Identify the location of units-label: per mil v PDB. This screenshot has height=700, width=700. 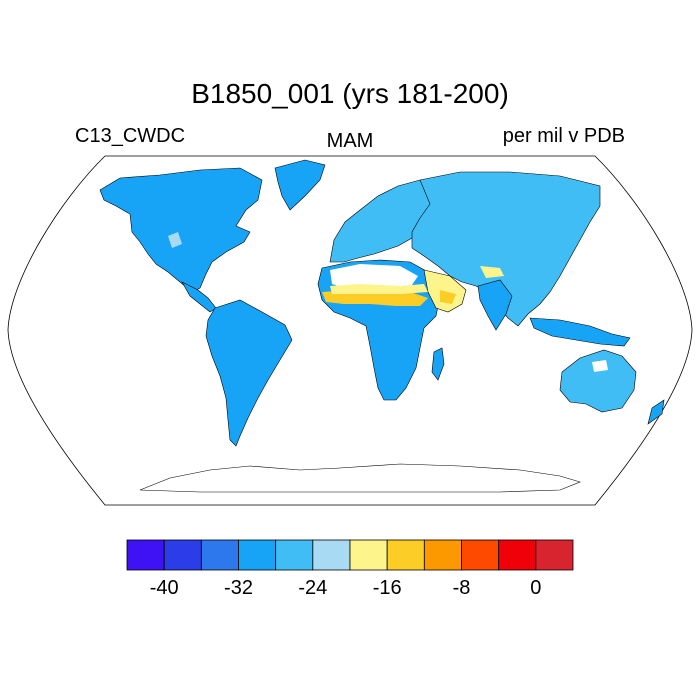
(563, 136).